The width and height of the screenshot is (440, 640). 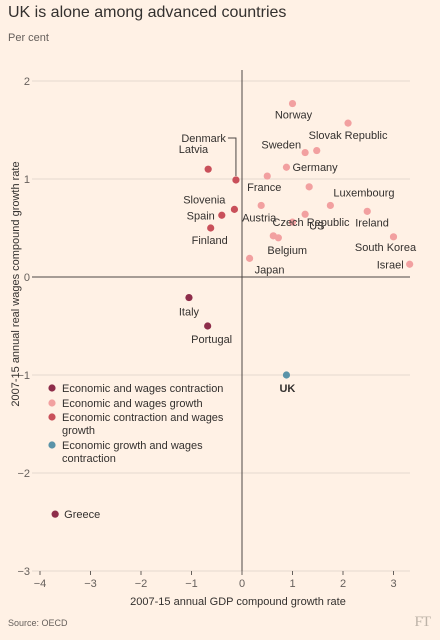 What do you see at coordinates (40, 584) in the screenshot?
I see `x-tick-label: −4` at bounding box center [40, 584].